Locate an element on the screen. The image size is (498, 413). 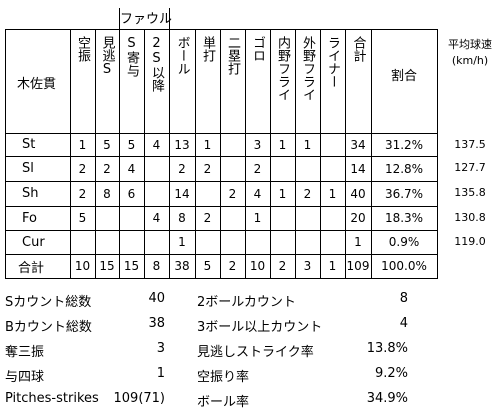
summary-label: ボール率 is located at coordinates (223, 402).